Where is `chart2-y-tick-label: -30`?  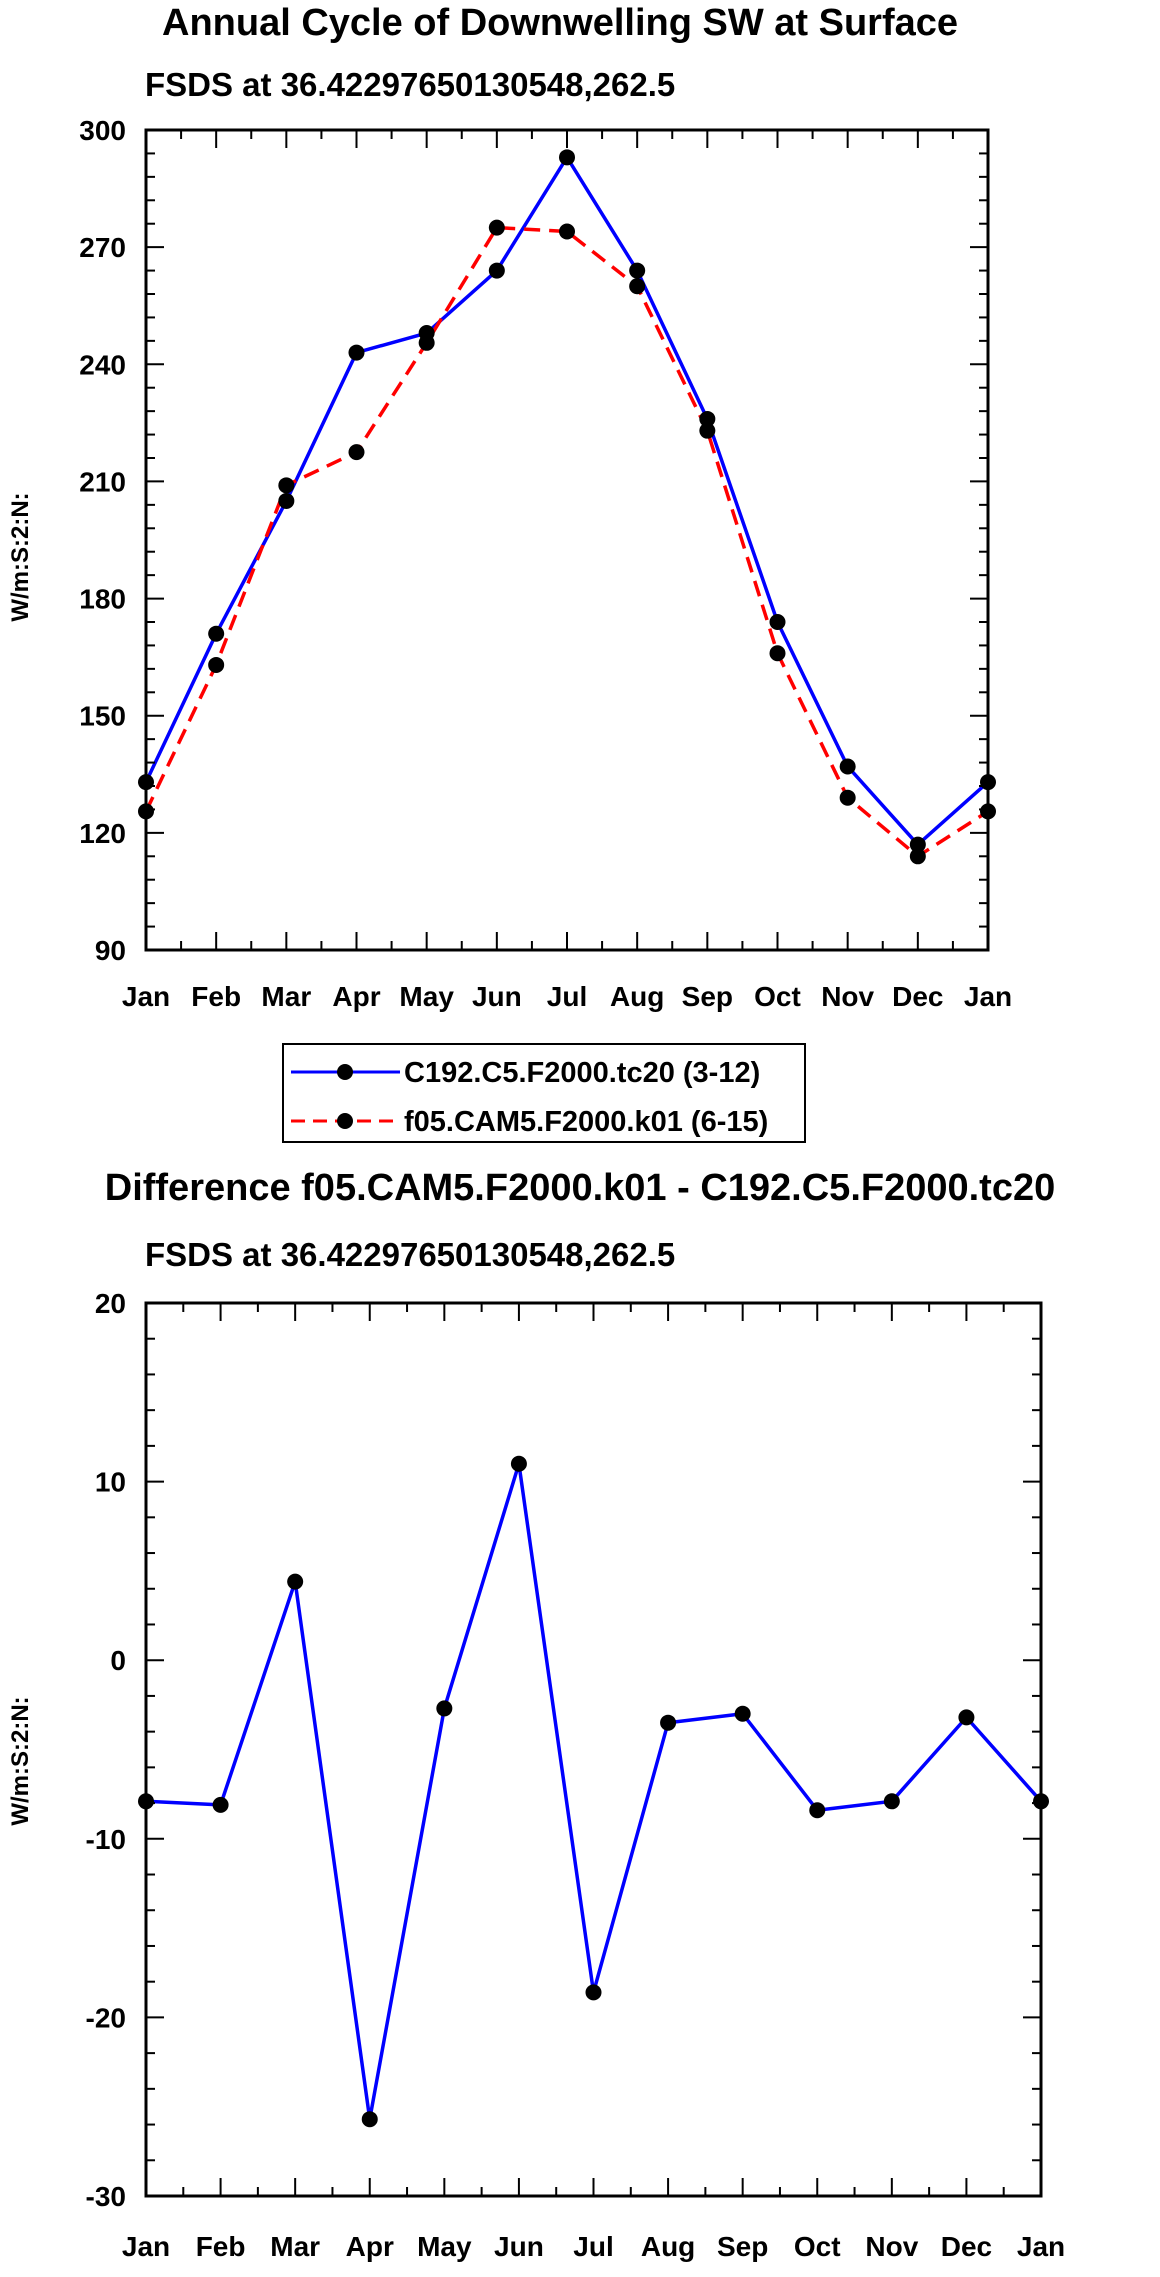 chart2-y-tick-label: -30 is located at coordinates (106, 2196).